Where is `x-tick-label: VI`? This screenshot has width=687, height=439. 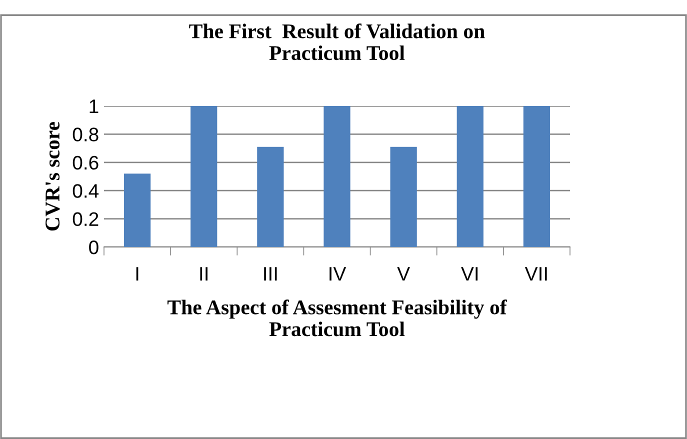 x-tick-label: VI is located at coordinates (469, 274).